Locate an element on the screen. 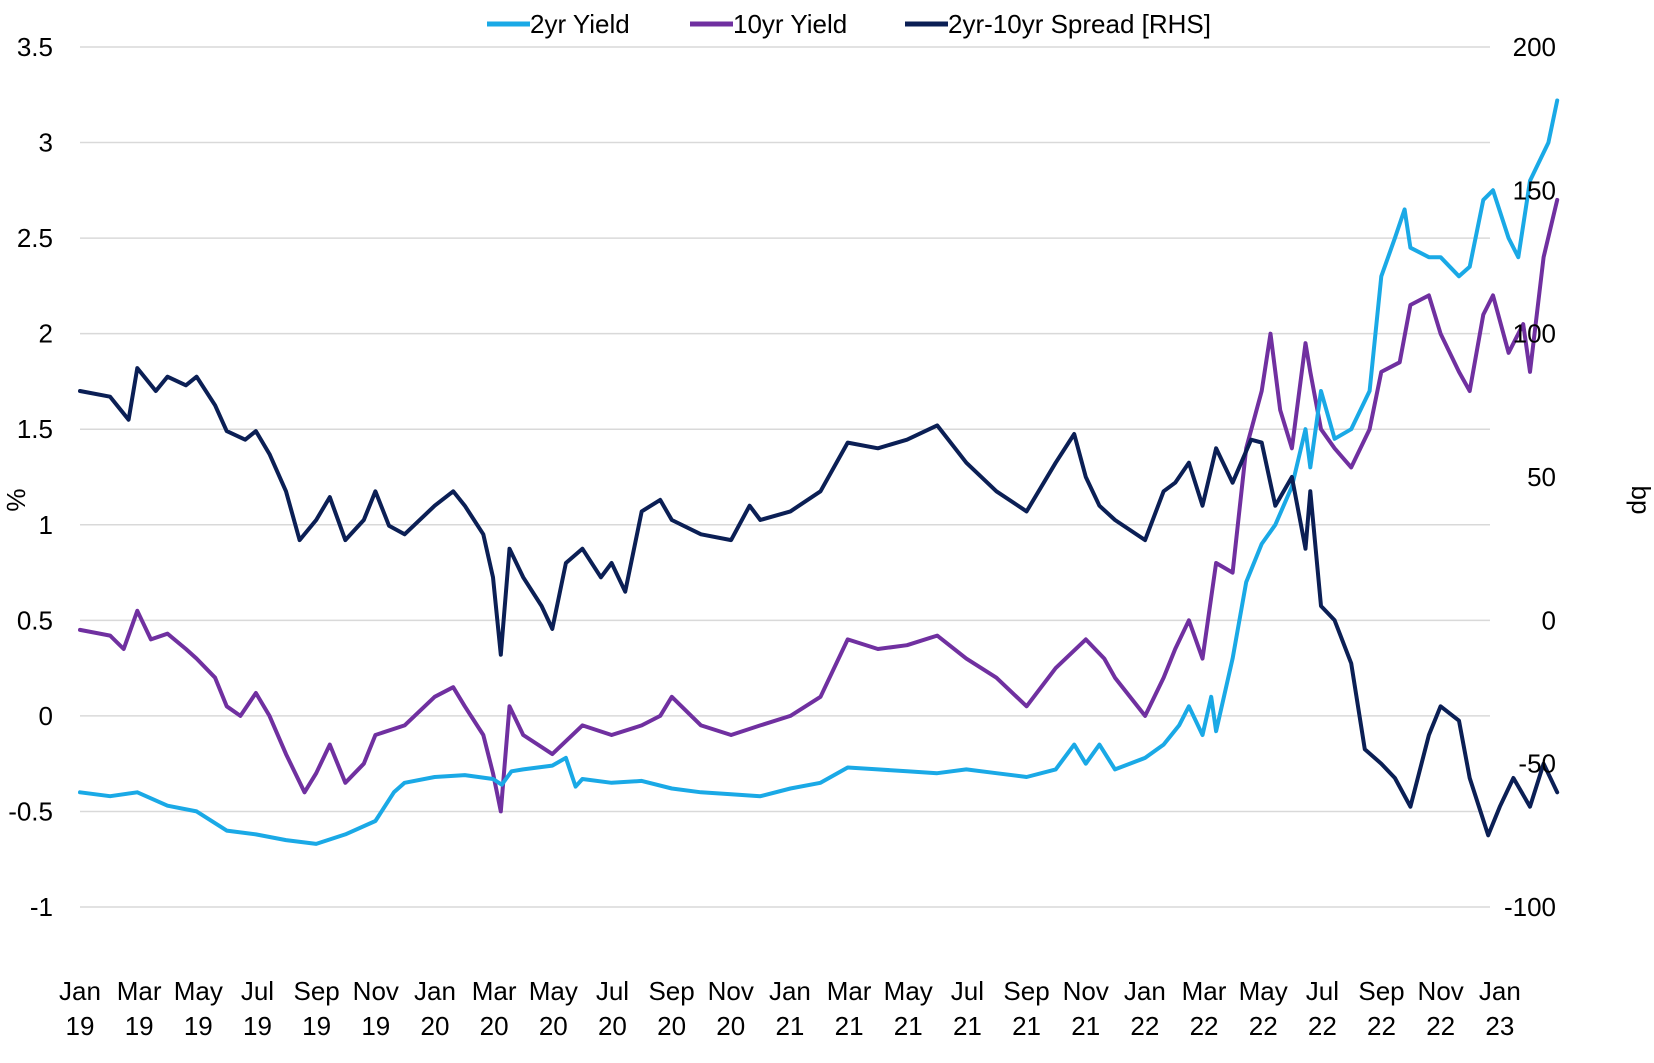  left-tick-label: 2.5 is located at coordinates (35, 238).